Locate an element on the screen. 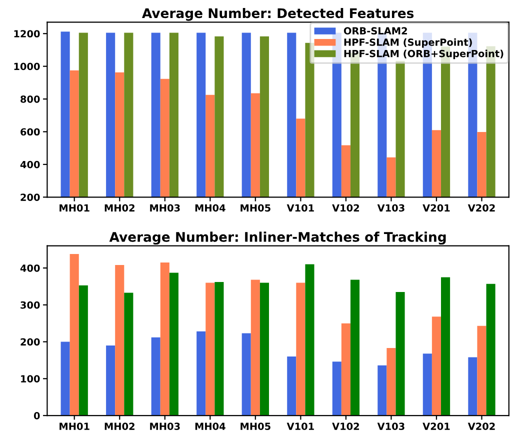  chart-title: Average Number: Detected Features is located at coordinates (278, 14).